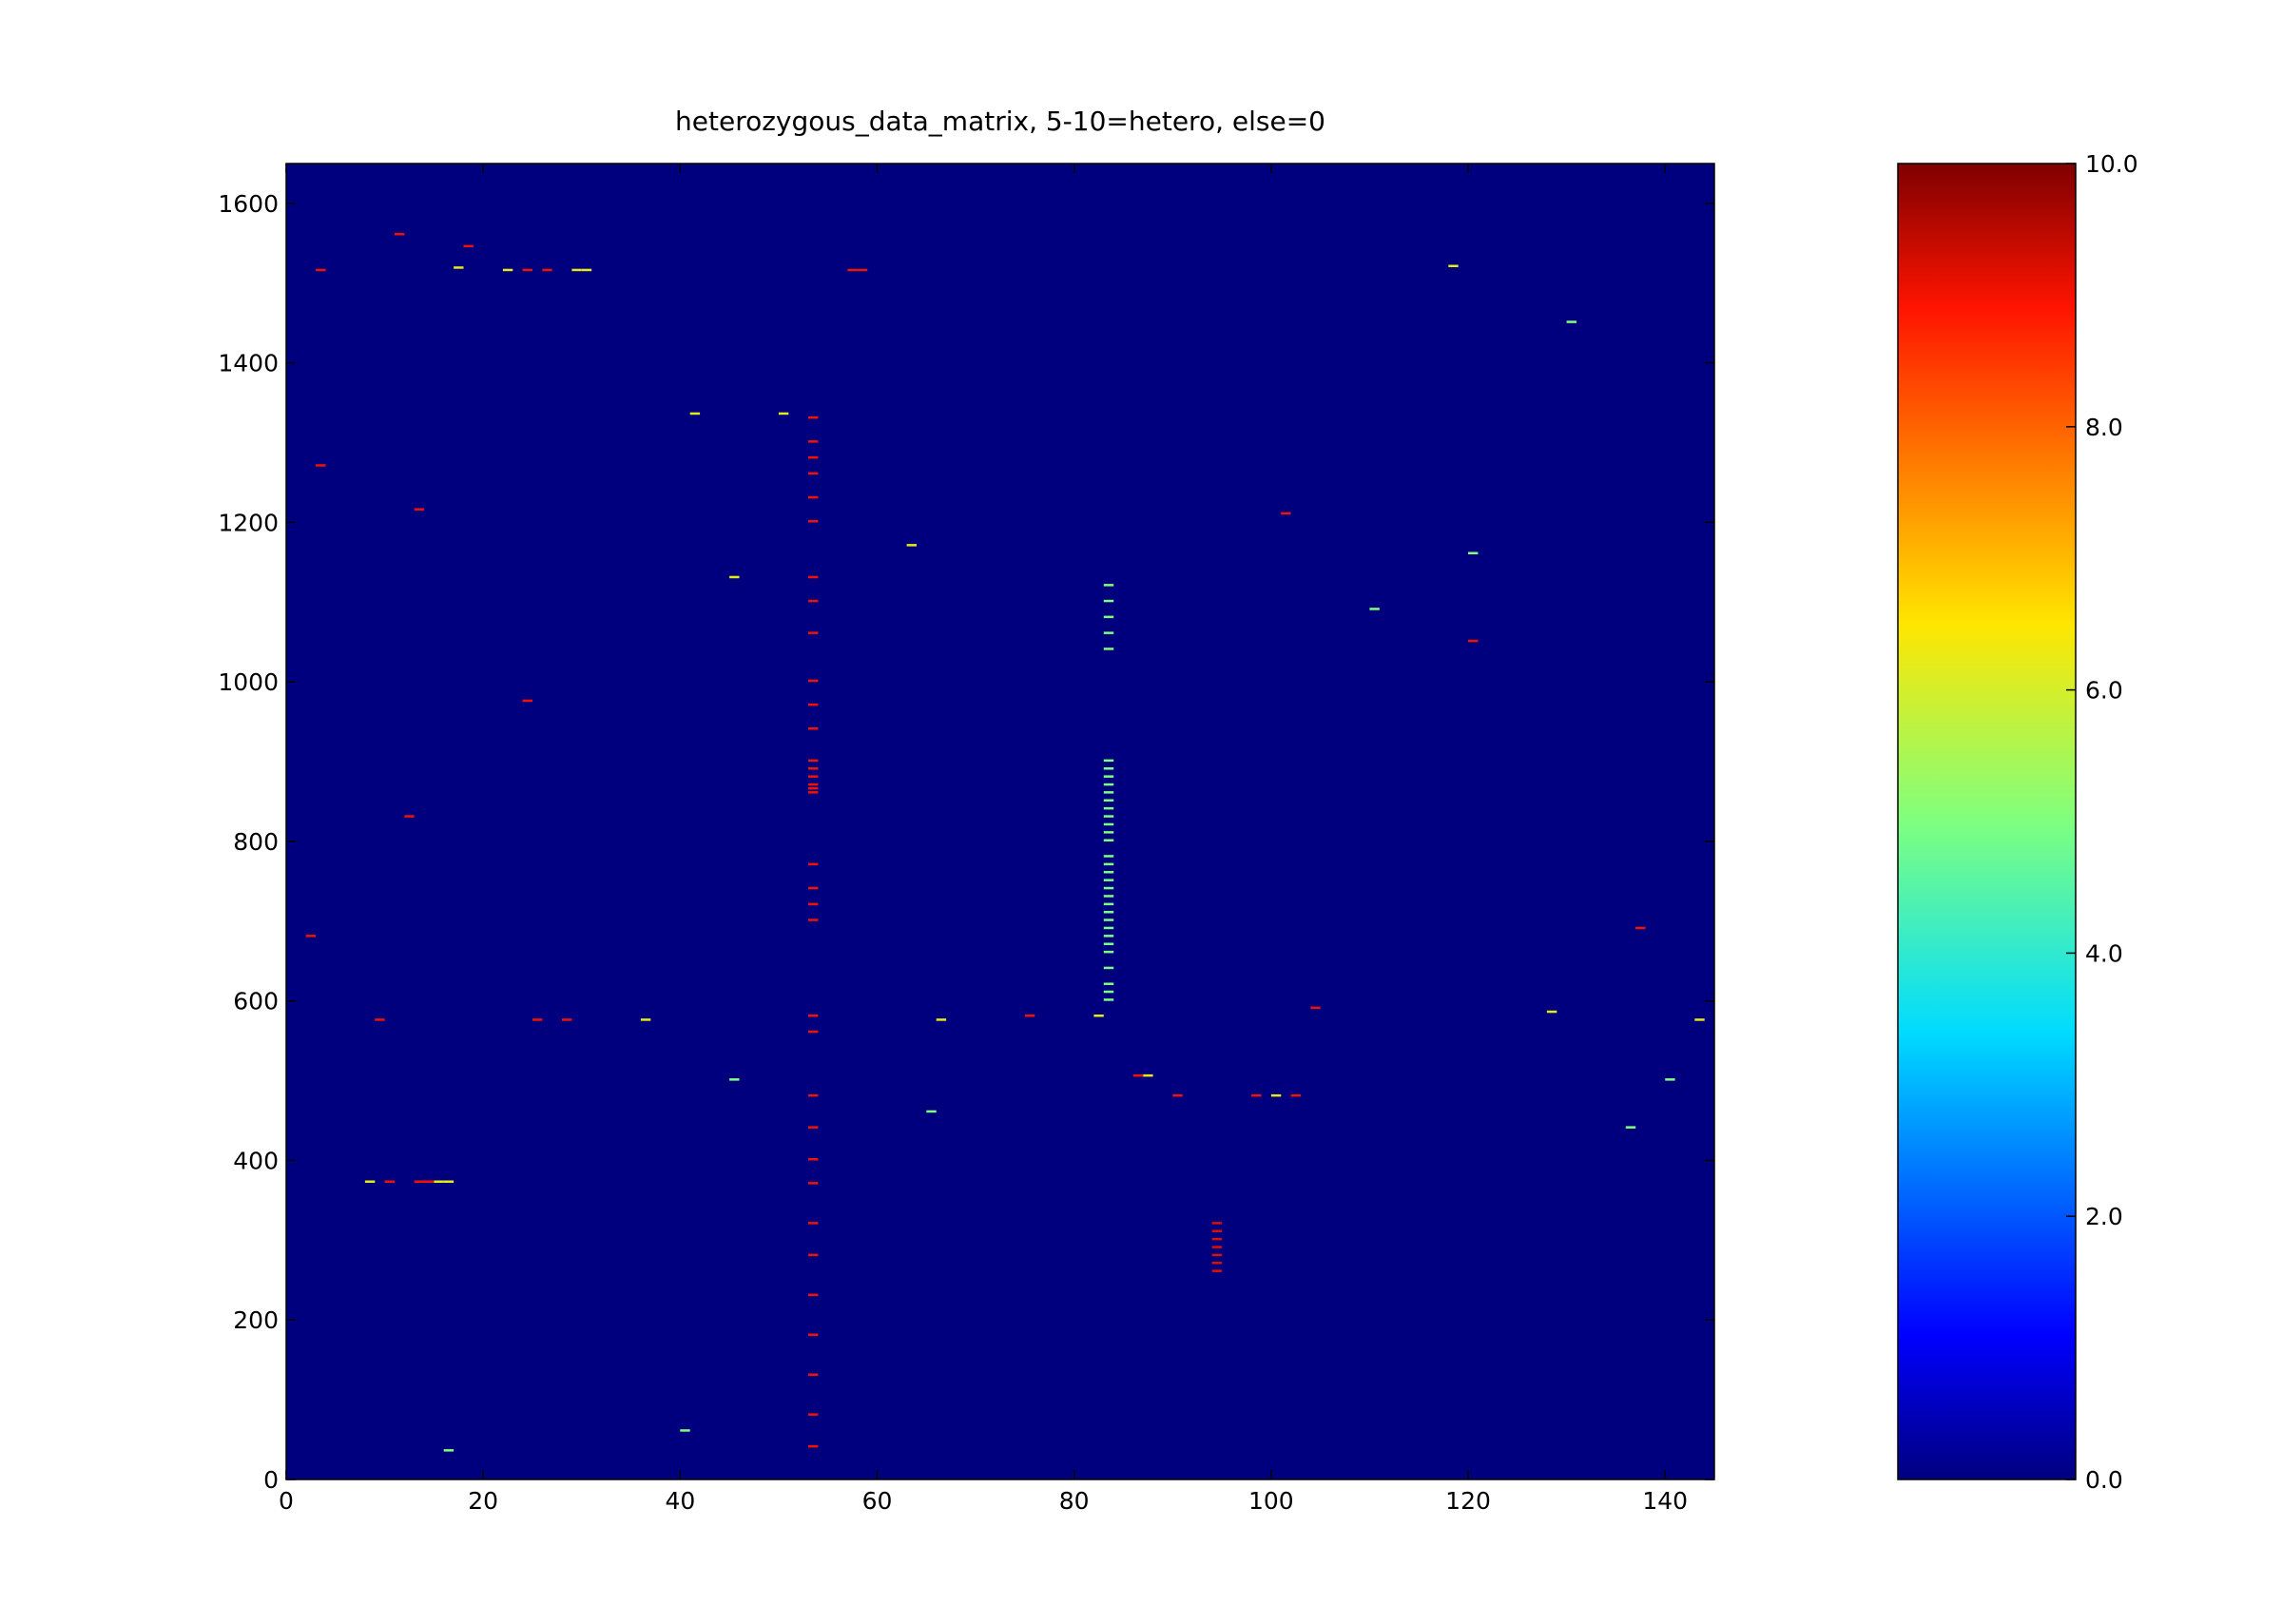  What do you see at coordinates (1665, 1501) in the screenshot?
I see `x-tick-label: 140` at bounding box center [1665, 1501].